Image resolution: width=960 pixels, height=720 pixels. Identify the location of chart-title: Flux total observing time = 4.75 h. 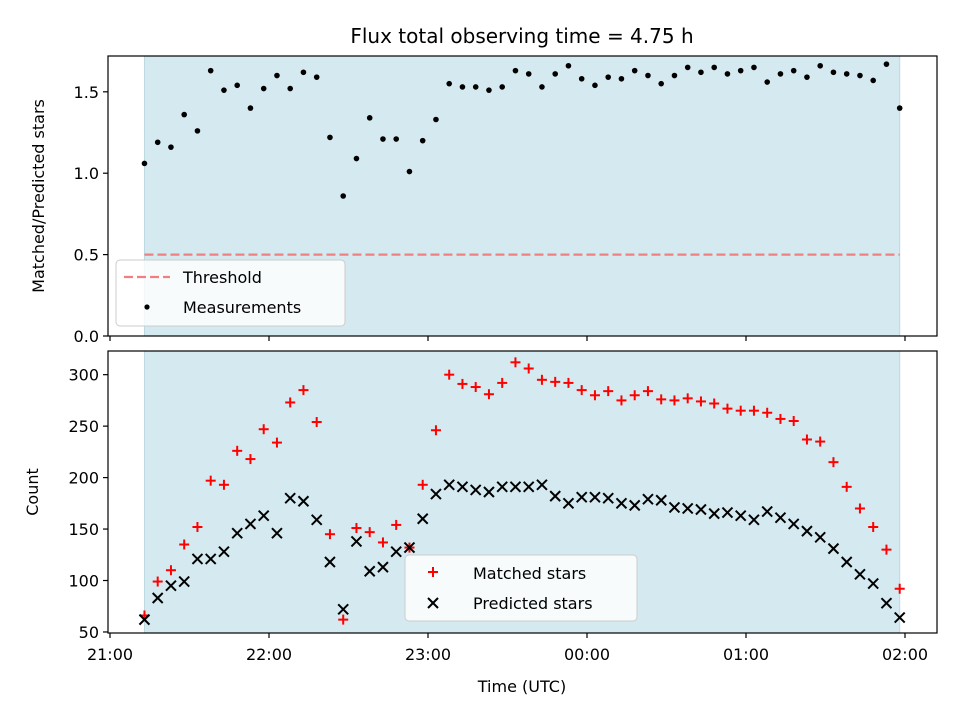
(521, 36).